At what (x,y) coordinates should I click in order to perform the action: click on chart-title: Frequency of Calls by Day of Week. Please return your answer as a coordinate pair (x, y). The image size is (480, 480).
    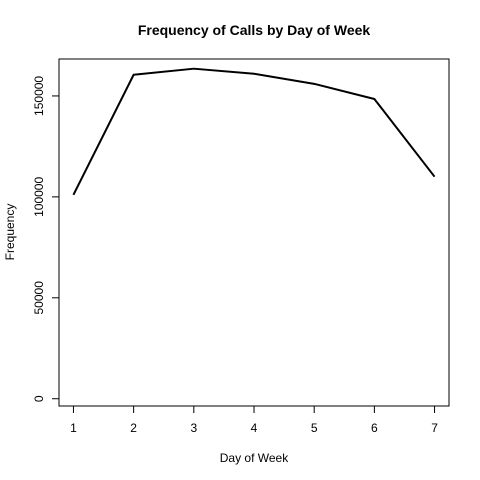
    Looking at the image, I should click on (254, 30).